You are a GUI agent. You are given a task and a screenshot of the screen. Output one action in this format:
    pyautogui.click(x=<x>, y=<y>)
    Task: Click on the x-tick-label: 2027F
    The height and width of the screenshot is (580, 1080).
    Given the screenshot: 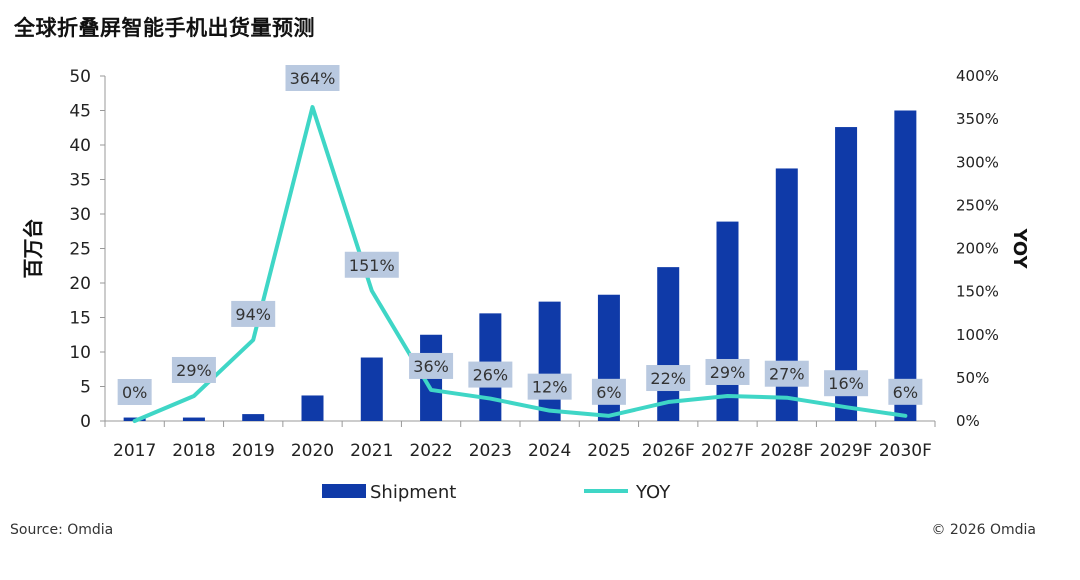 What is the action you would take?
    pyautogui.click(x=727, y=451)
    